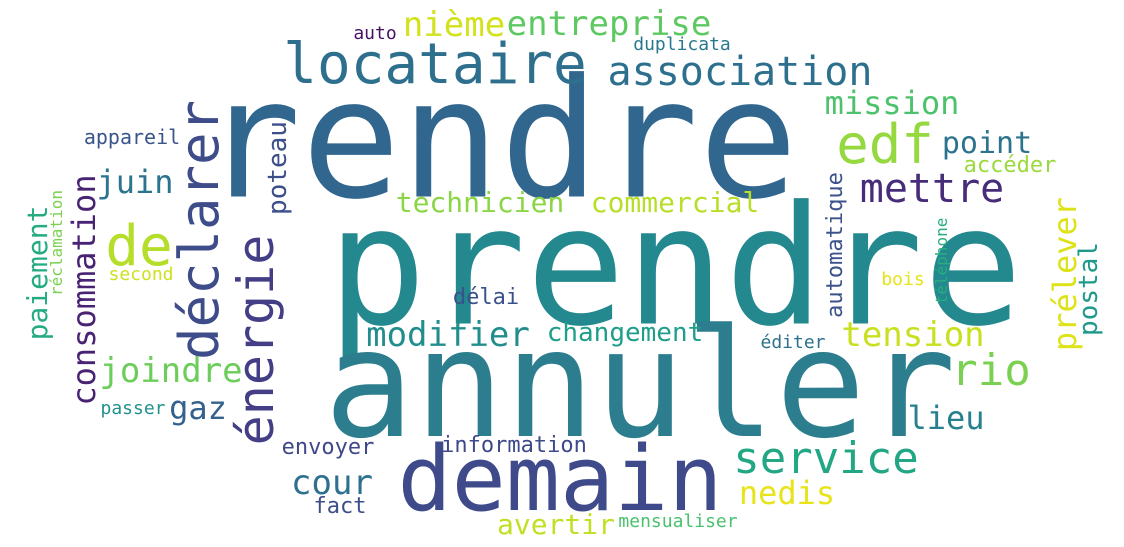 Image resolution: width=1124 pixels, height=547 pixels. Describe the element at coordinates (941, 261) in the screenshot. I see `word-telephone: téléphone` at that location.